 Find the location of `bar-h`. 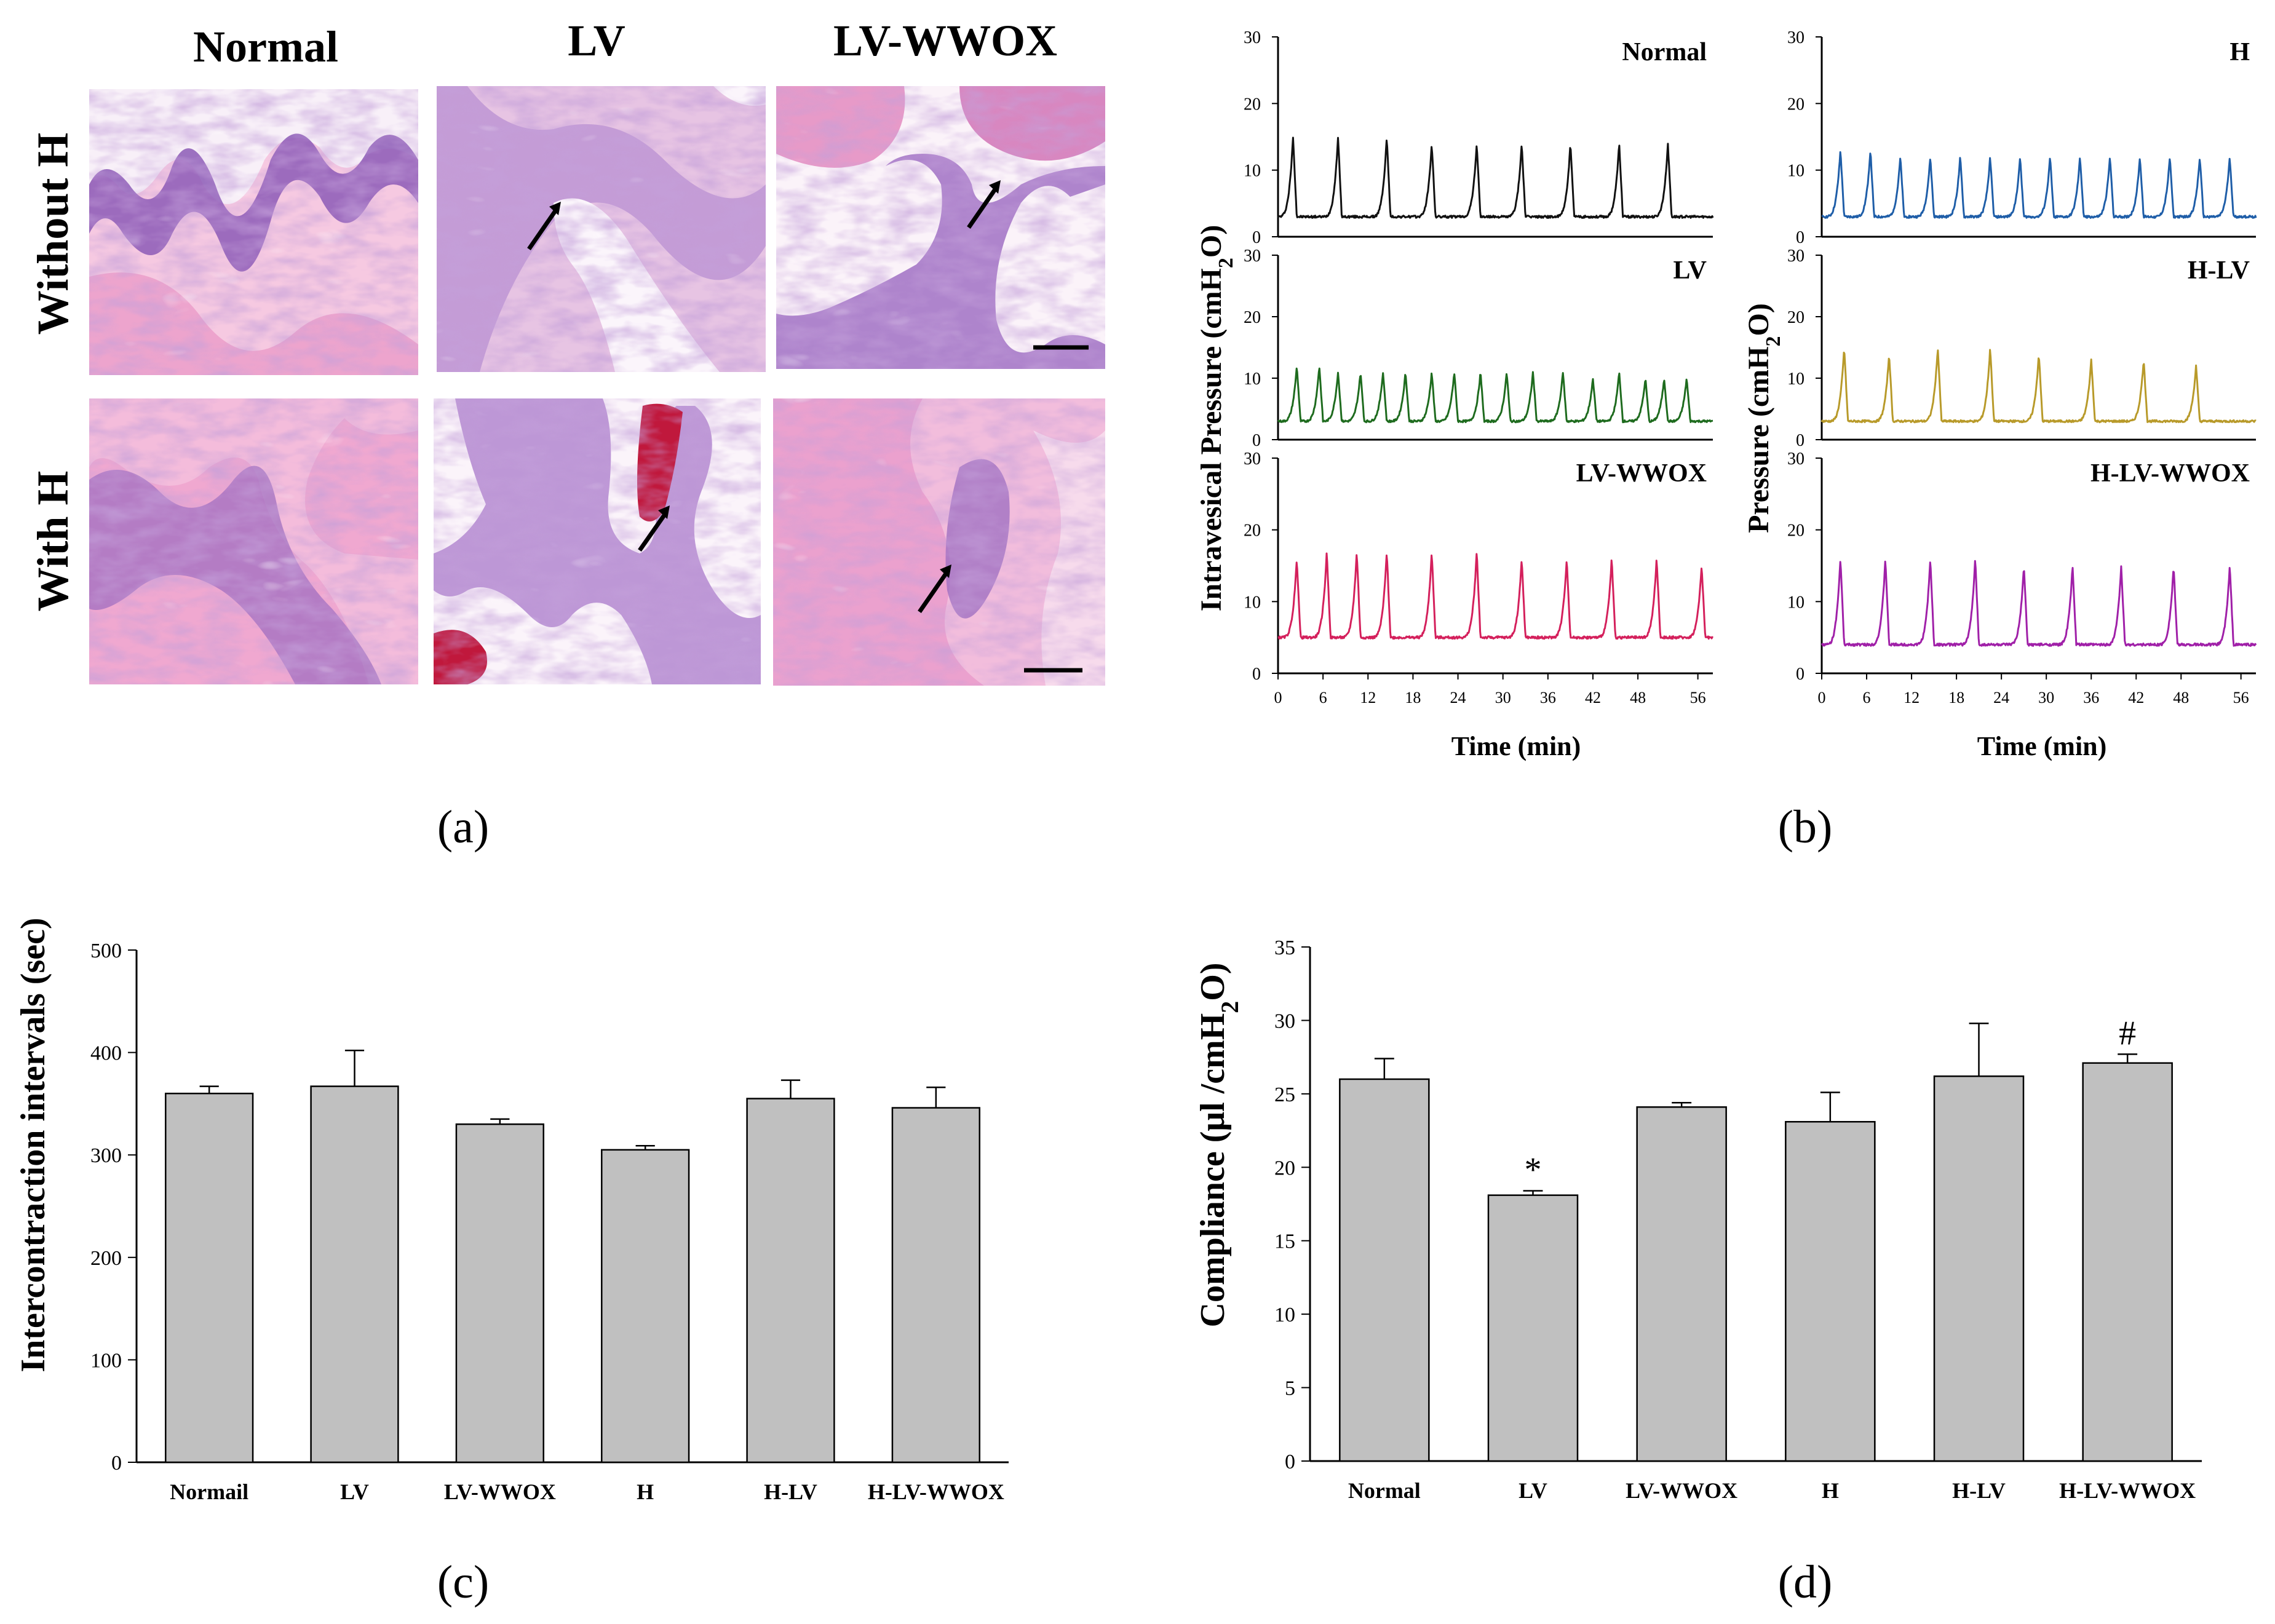

bar-h is located at coordinates (1830, 1291).